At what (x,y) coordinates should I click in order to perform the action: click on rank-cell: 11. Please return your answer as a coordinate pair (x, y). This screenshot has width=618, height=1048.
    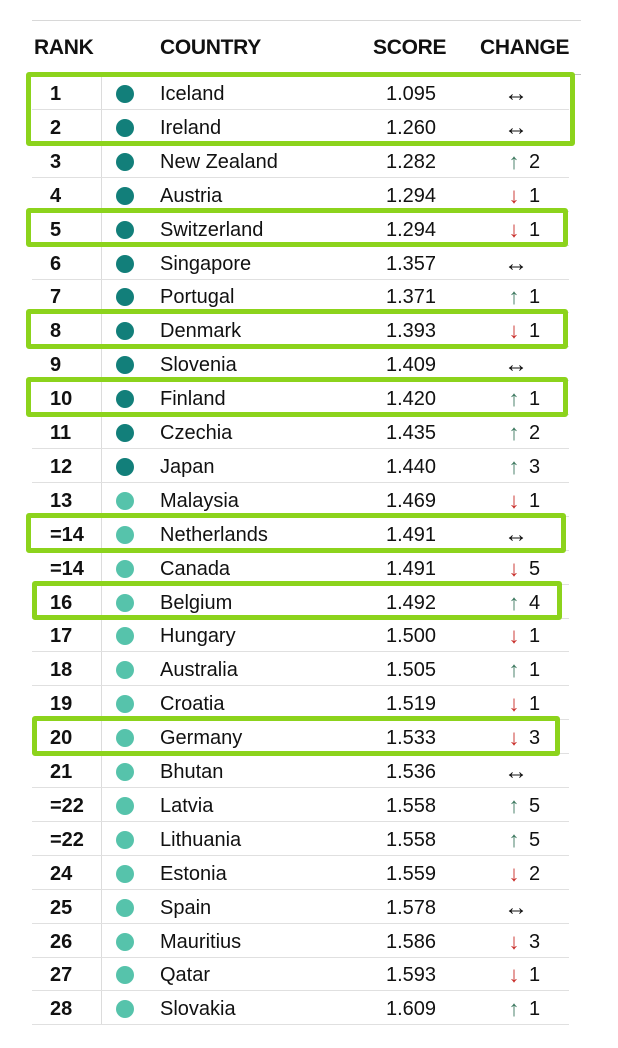
    Looking at the image, I should click on (61, 433).